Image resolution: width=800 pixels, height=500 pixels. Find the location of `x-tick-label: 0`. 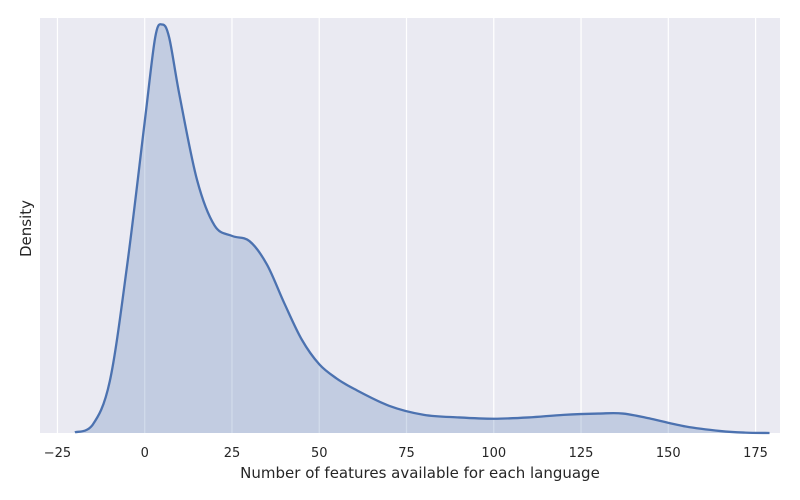

x-tick-label: 0 is located at coordinates (145, 453).